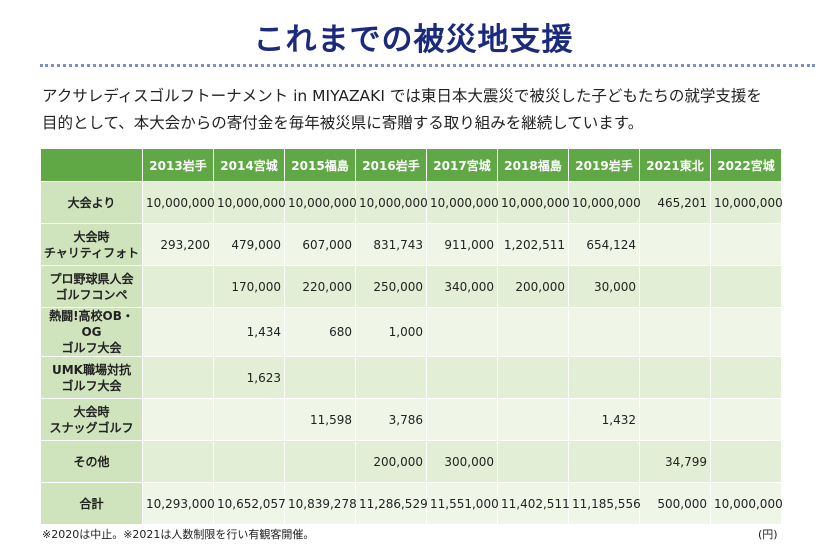  Describe the element at coordinates (91, 503) in the screenshot. I see `row-label-line: 合計` at that location.